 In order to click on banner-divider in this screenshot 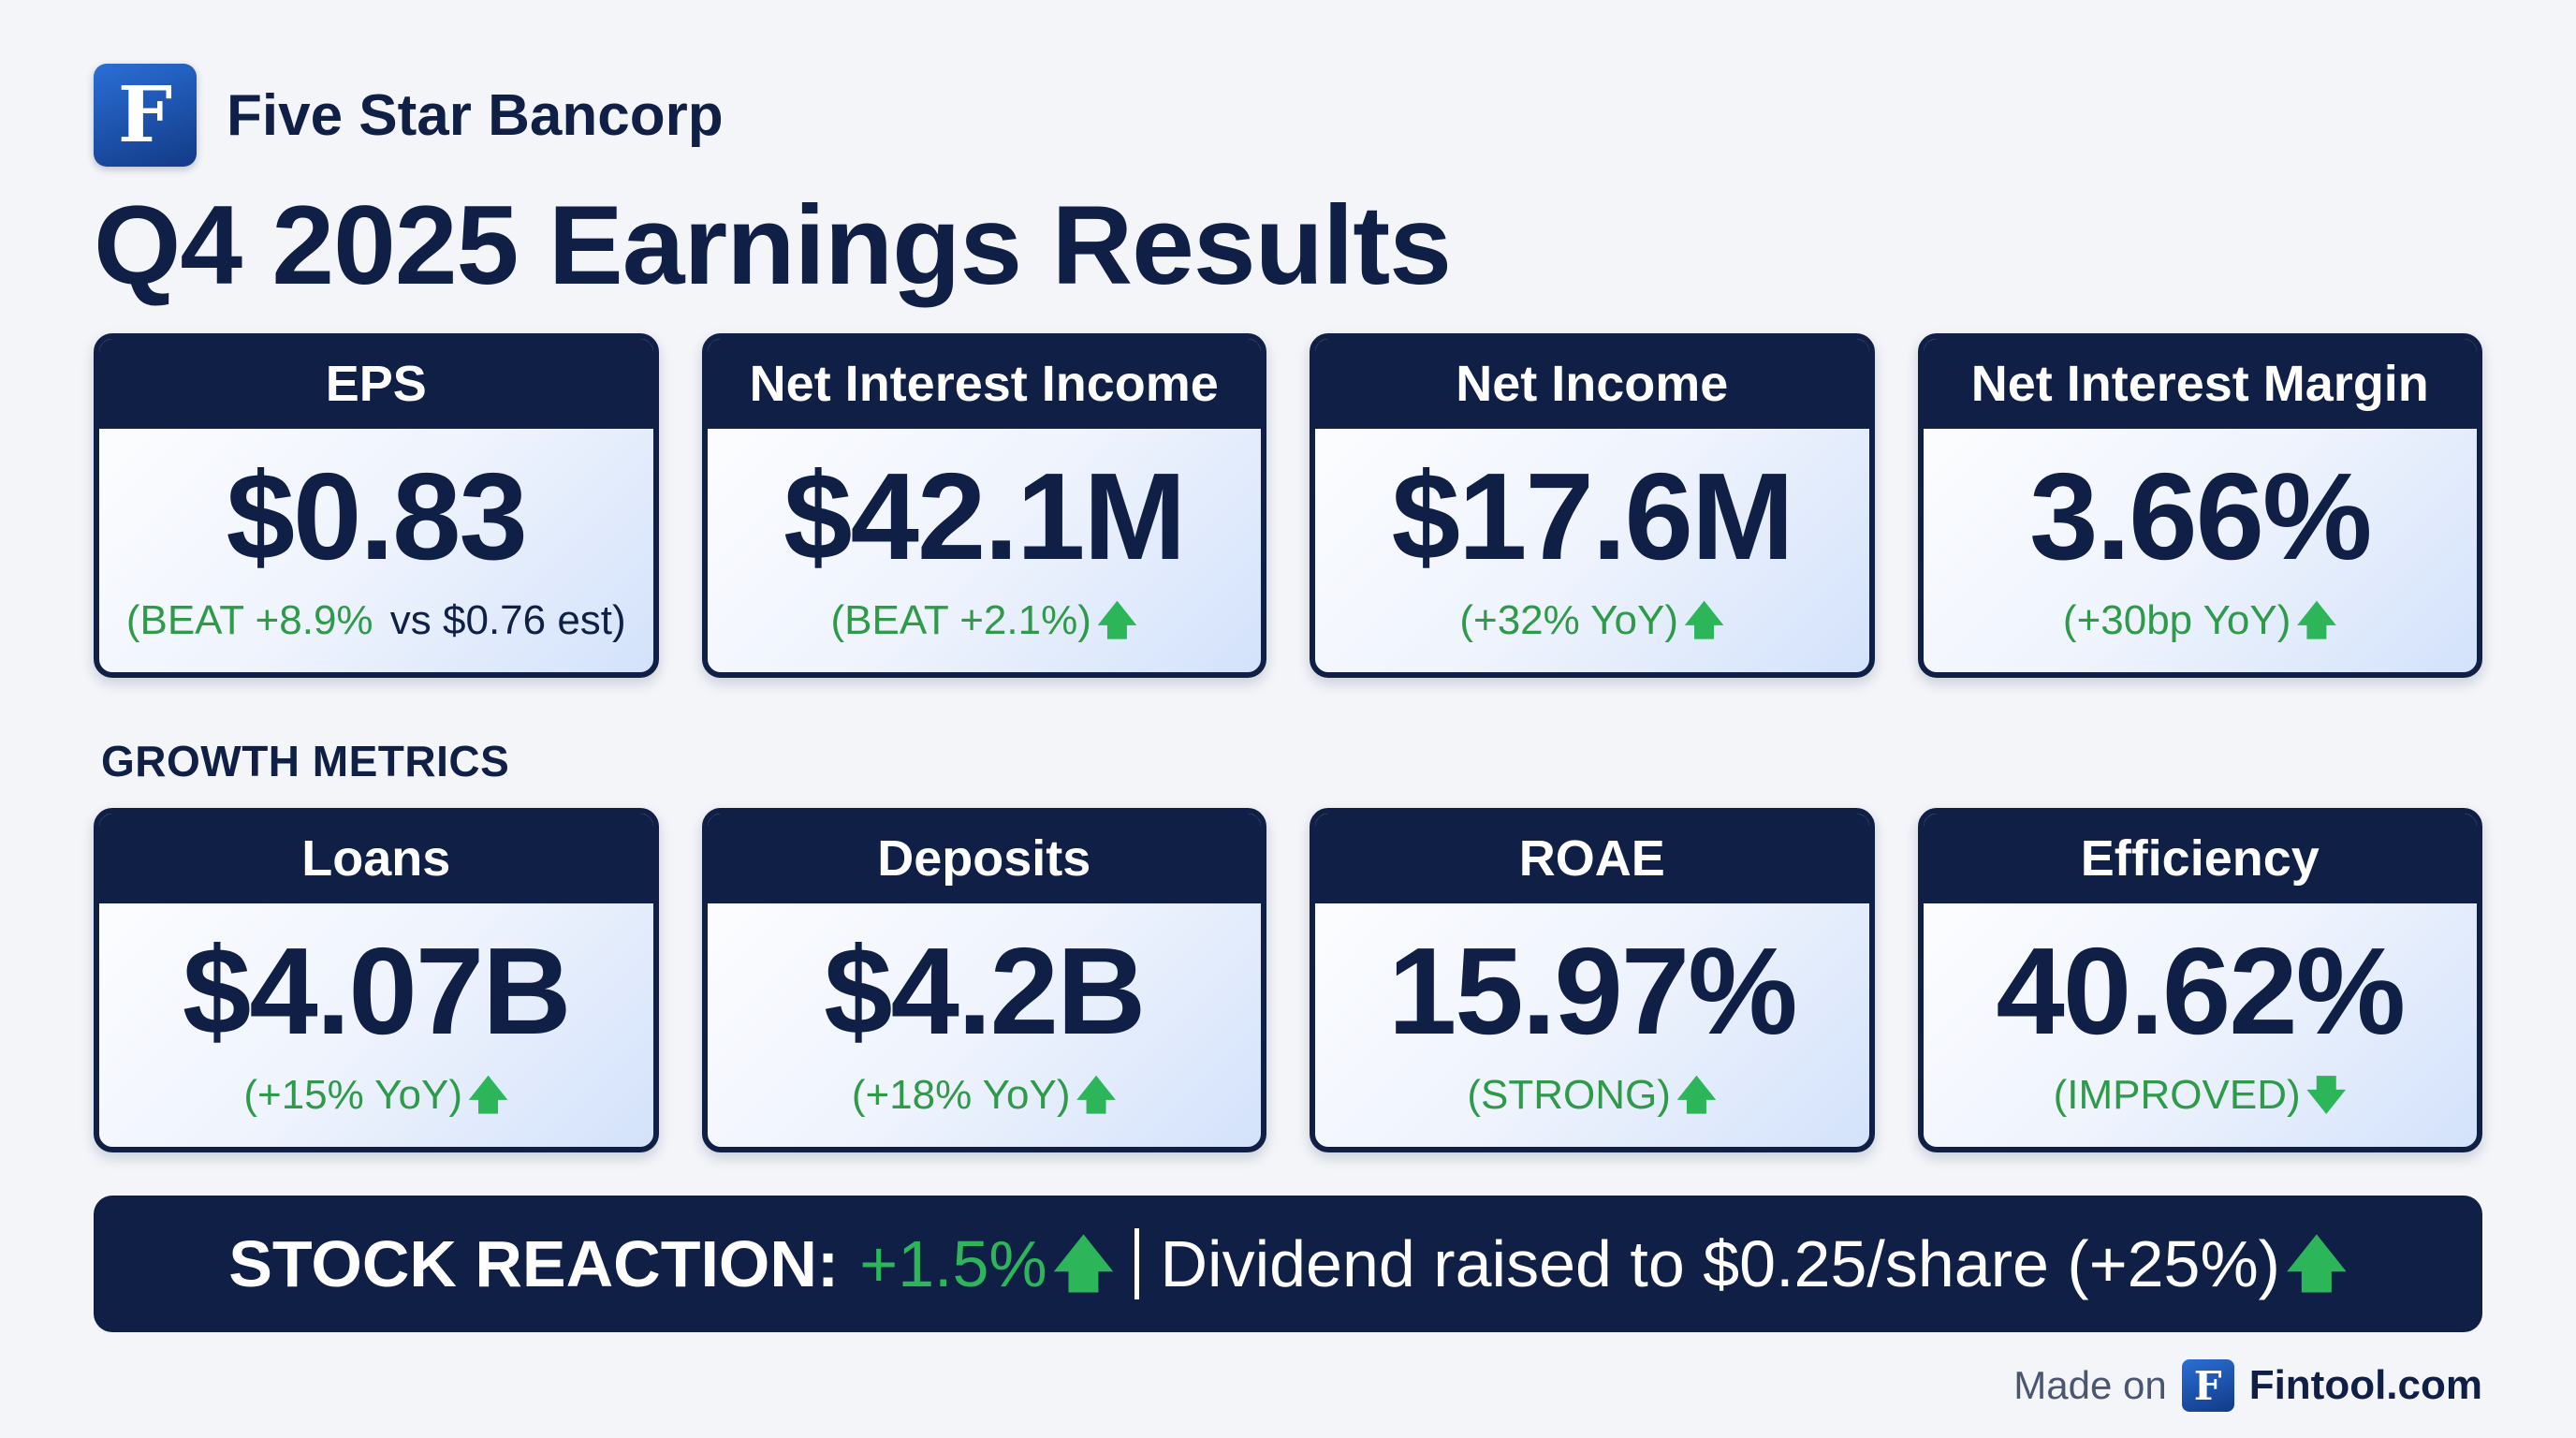, I will do `click(1137, 1263)`.